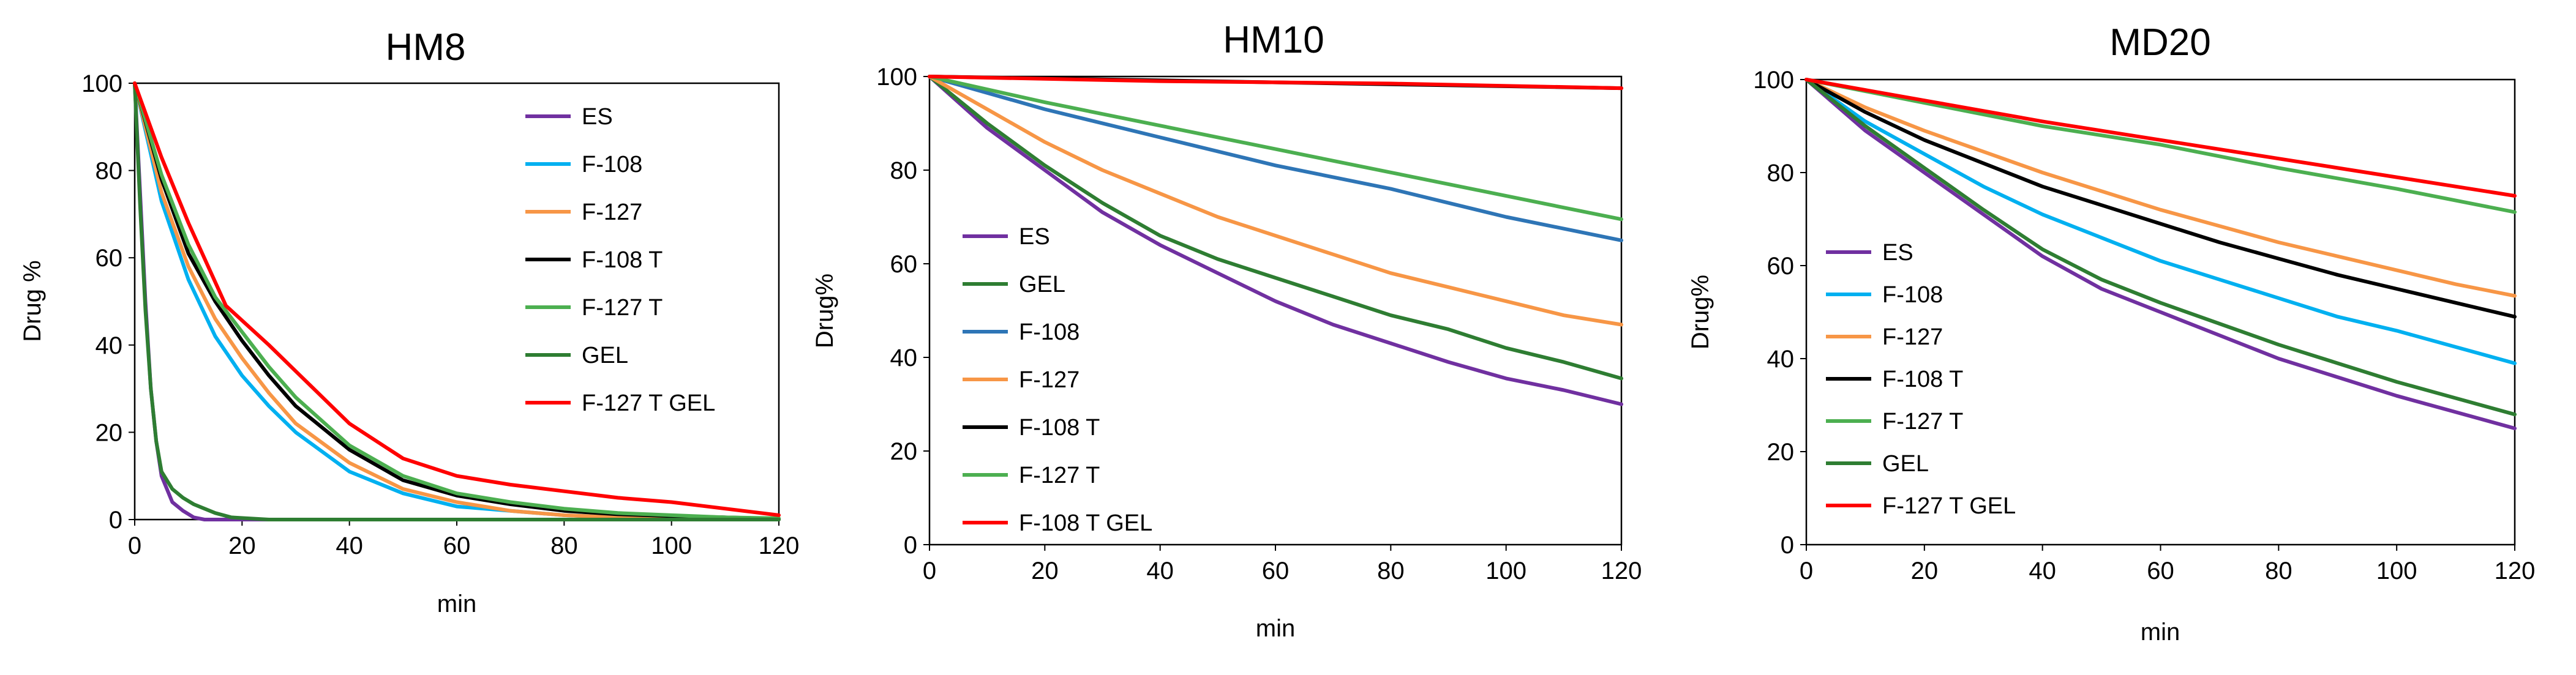  Describe the element at coordinates (2159, 43) in the screenshot. I see `chart-title: MD20` at that location.